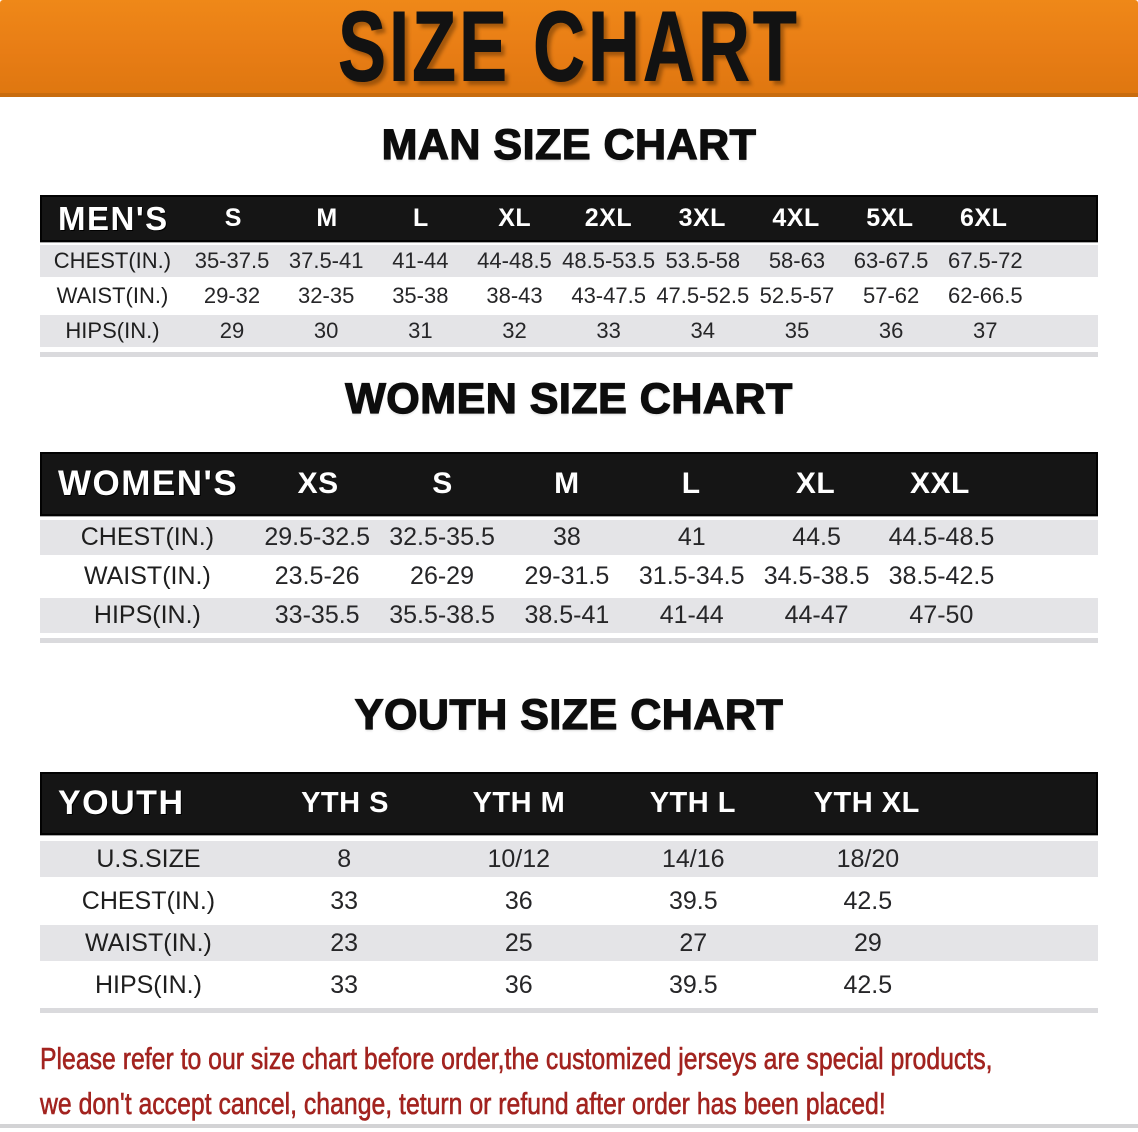  I want to click on value-cell: 38.5-42.5, so click(941, 576).